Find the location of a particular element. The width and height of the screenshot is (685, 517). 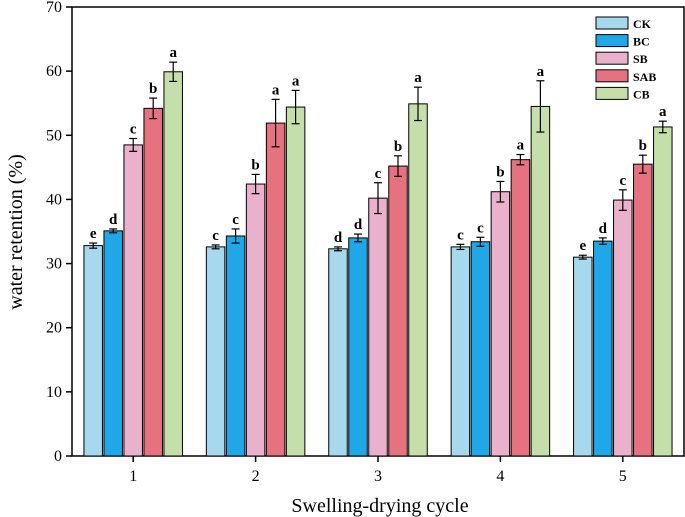

legend-swatch-bc is located at coordinates (612, 41).